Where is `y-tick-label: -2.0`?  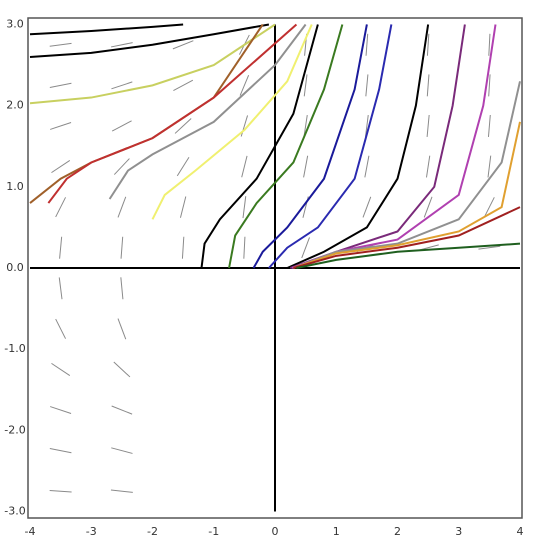 y-tick-label: -2.0 is located at coordinates (14, 429).